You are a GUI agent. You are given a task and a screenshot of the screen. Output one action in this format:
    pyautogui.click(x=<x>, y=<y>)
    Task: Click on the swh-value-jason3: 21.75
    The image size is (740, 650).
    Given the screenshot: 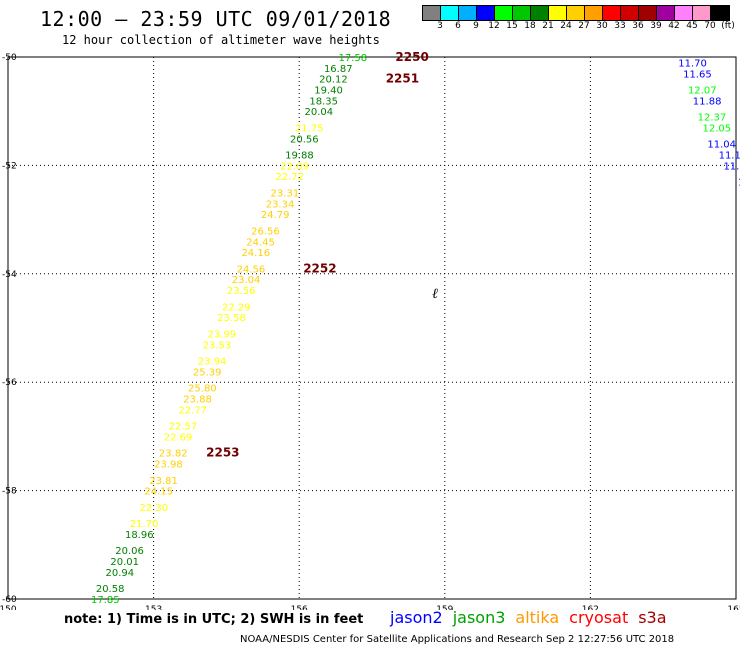 What is the action you would take?
    pyautogui.click(x=309, y=128)
    